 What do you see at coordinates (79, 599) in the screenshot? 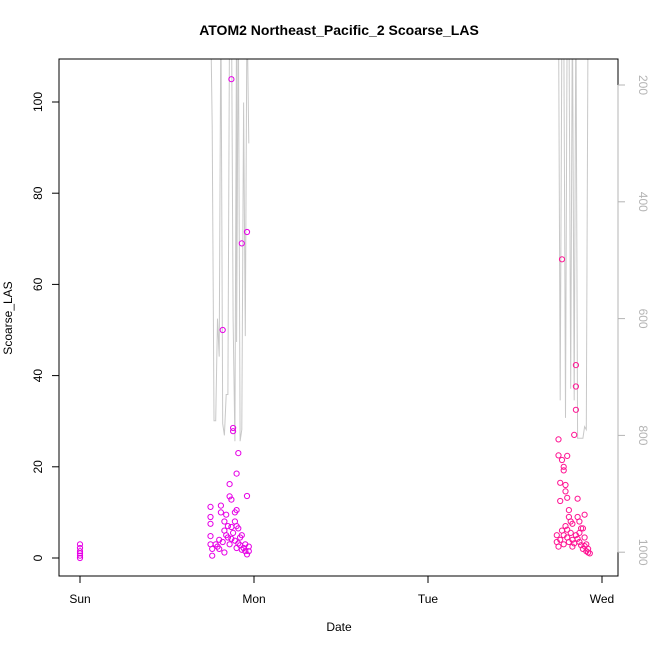
I see `x-tick-label: Sun` at bounding box center [79, 599].